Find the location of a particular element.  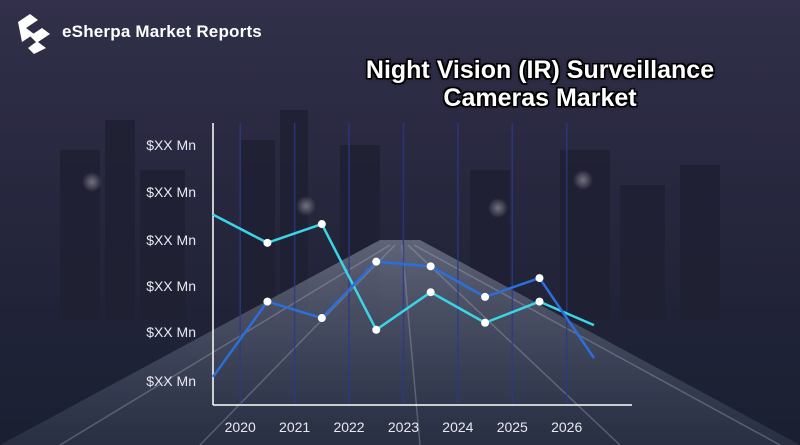

x-tick-label: 2021 is located at coordinates (294, 427).